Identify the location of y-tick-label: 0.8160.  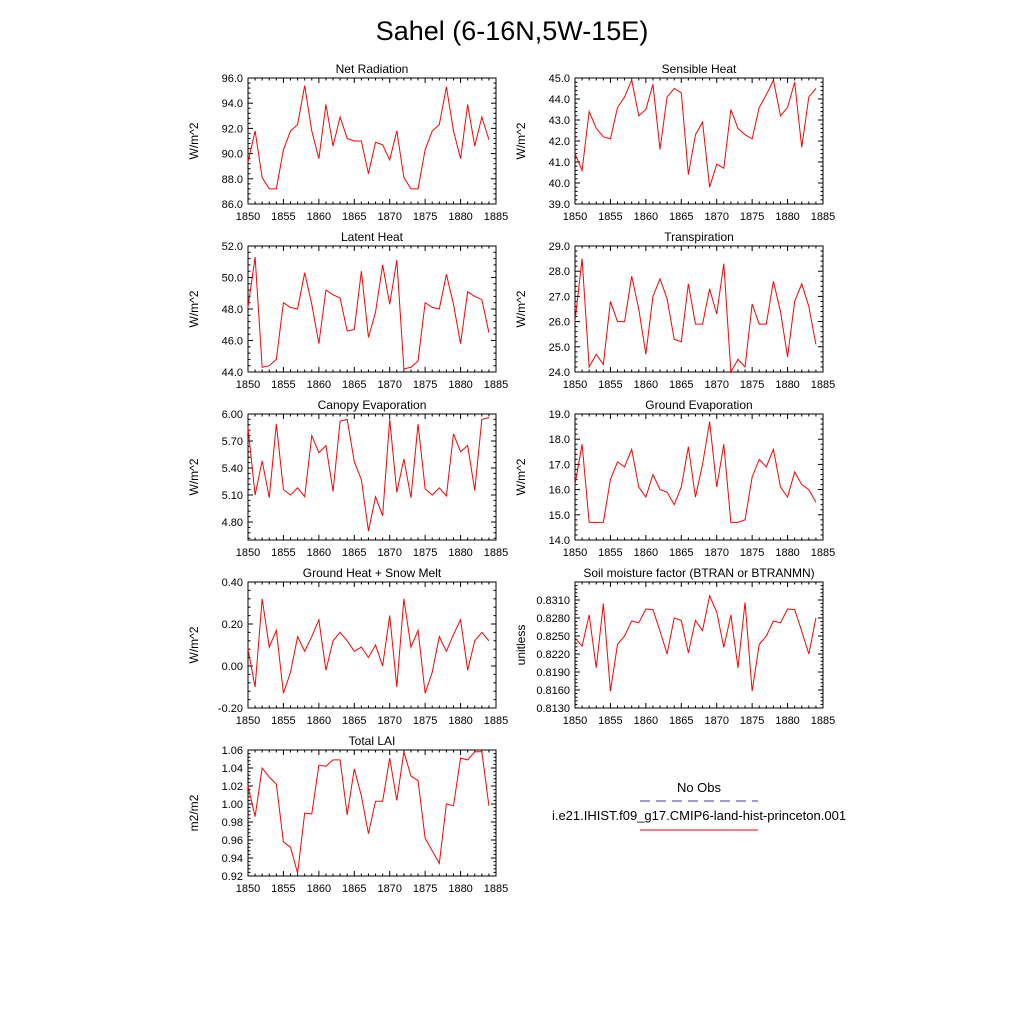
(553, 691).